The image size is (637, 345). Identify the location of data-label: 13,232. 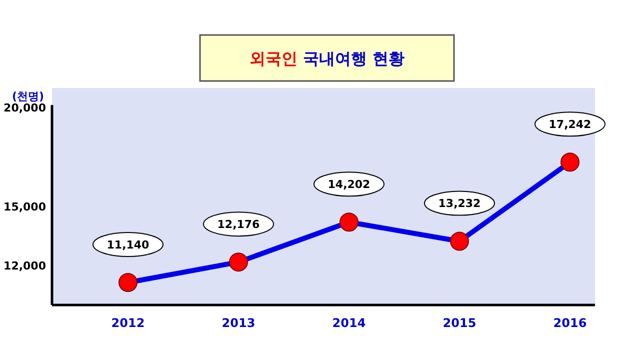
(459, 203).